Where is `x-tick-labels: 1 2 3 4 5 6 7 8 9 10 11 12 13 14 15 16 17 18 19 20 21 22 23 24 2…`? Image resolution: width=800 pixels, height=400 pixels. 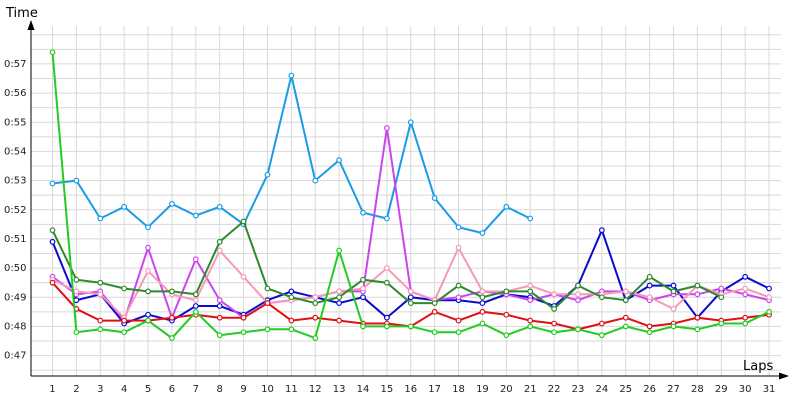 x-tick-labels: 1 2 3 4 5 6 7 8 9 10 11 12 13 14 15 16 17 18 19 20 21 22 23 24 2… is located at coordinates (412, 389).